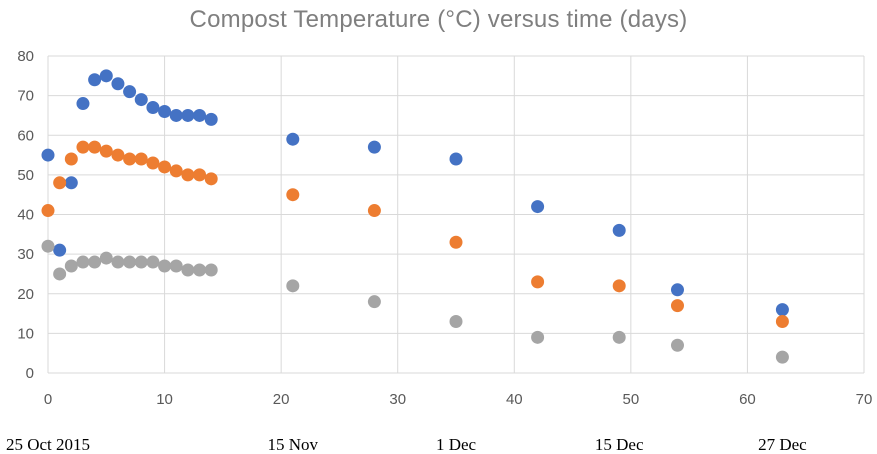 The height and width of the screenshot is (454, 877). Describe the element at coordinates (456, 444) in the screenshot. I see `date-label: 1 Dec` at that location.